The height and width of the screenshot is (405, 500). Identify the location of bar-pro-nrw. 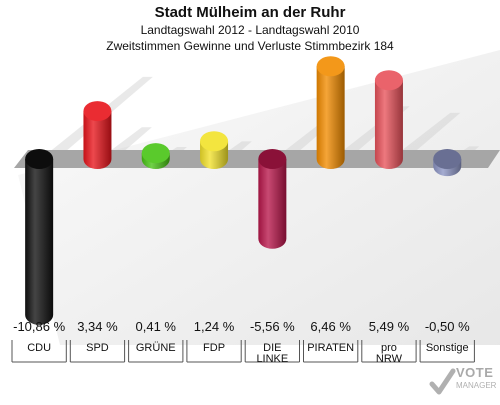
(388, 120).